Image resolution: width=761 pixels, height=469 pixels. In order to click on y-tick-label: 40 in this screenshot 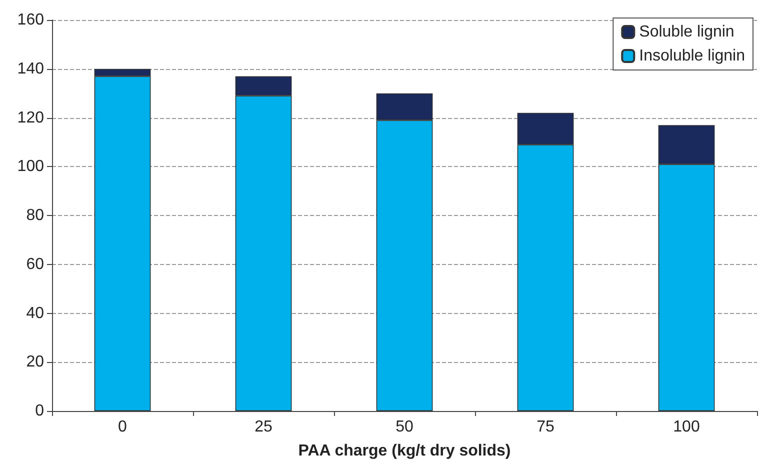, I will do `click(35, 313)`.